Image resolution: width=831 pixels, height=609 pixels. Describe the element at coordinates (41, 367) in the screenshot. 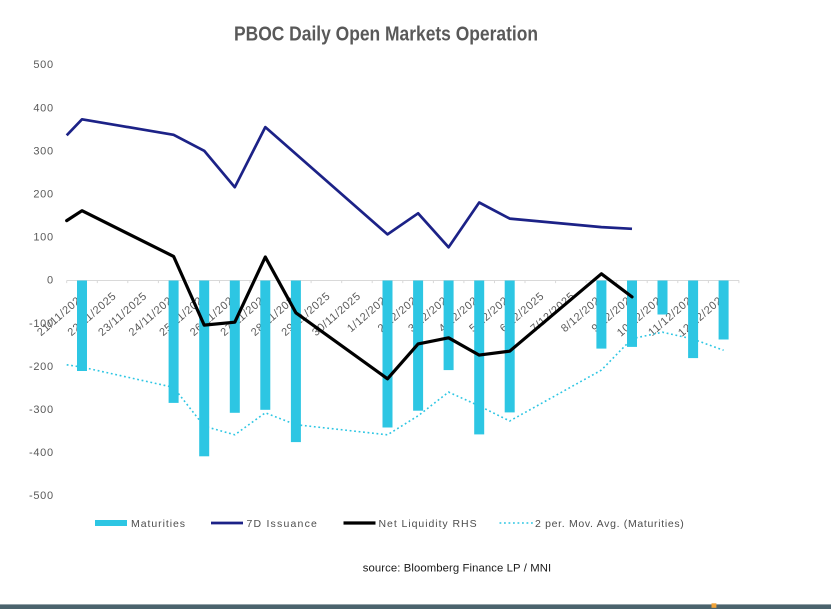

I see `svg-text: -200` at that location.